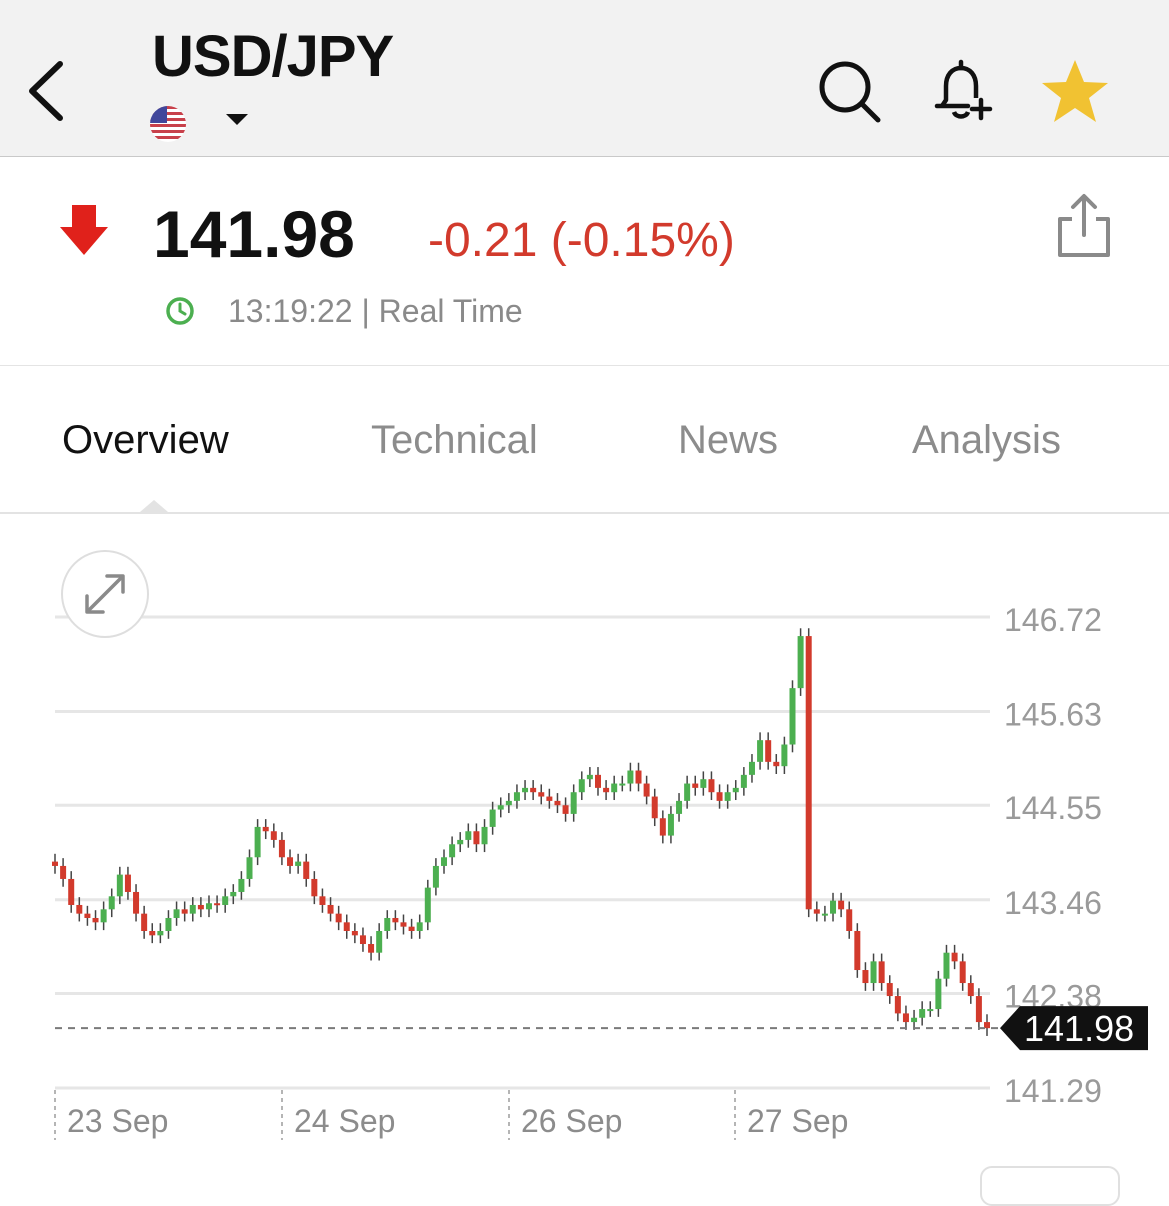  What do you see at coordinates (105, 594) in the screenshot?
I see `expand-chart-button` at bounding box center [105, 594].